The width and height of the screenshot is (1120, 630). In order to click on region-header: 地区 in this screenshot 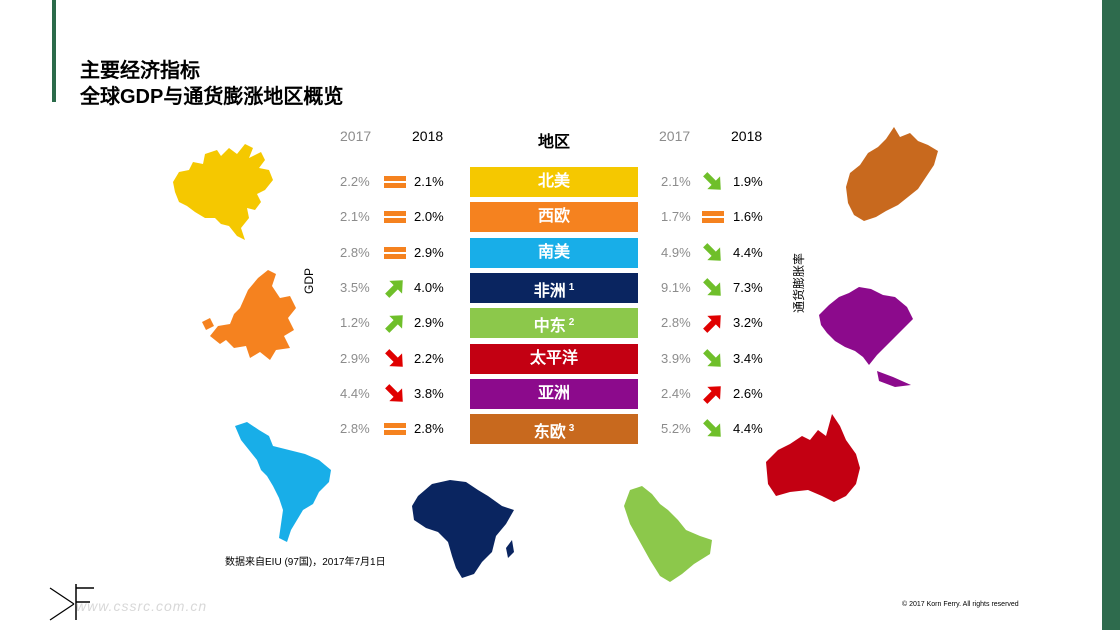, I will do `click(553, 142)`.